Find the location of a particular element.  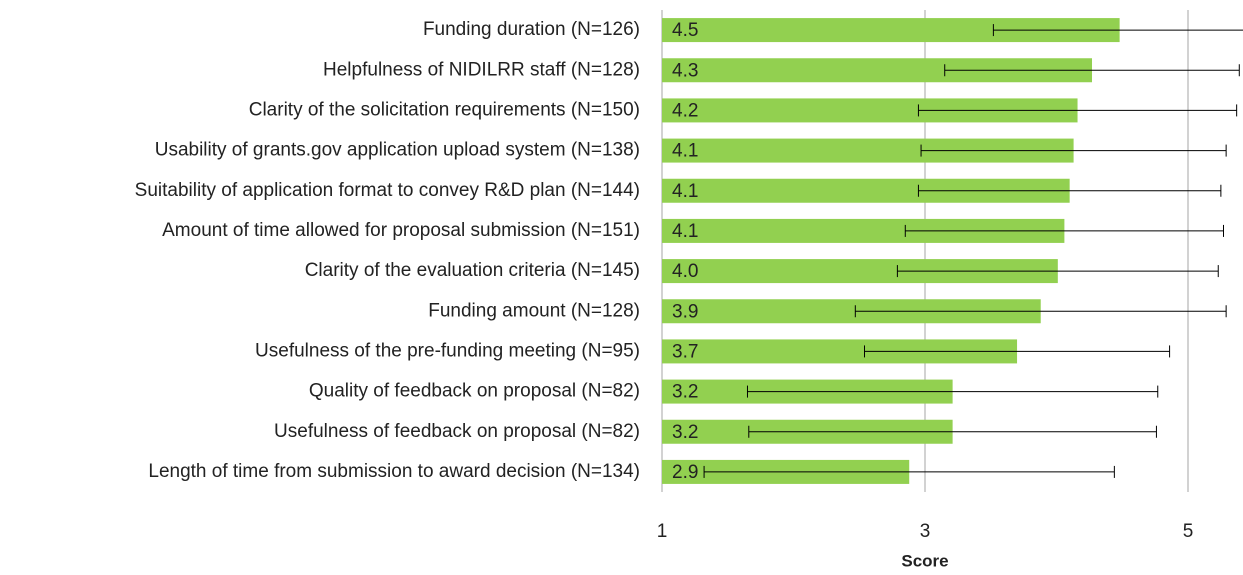

value-label: 4.3 is located at coordinates (685, 70).